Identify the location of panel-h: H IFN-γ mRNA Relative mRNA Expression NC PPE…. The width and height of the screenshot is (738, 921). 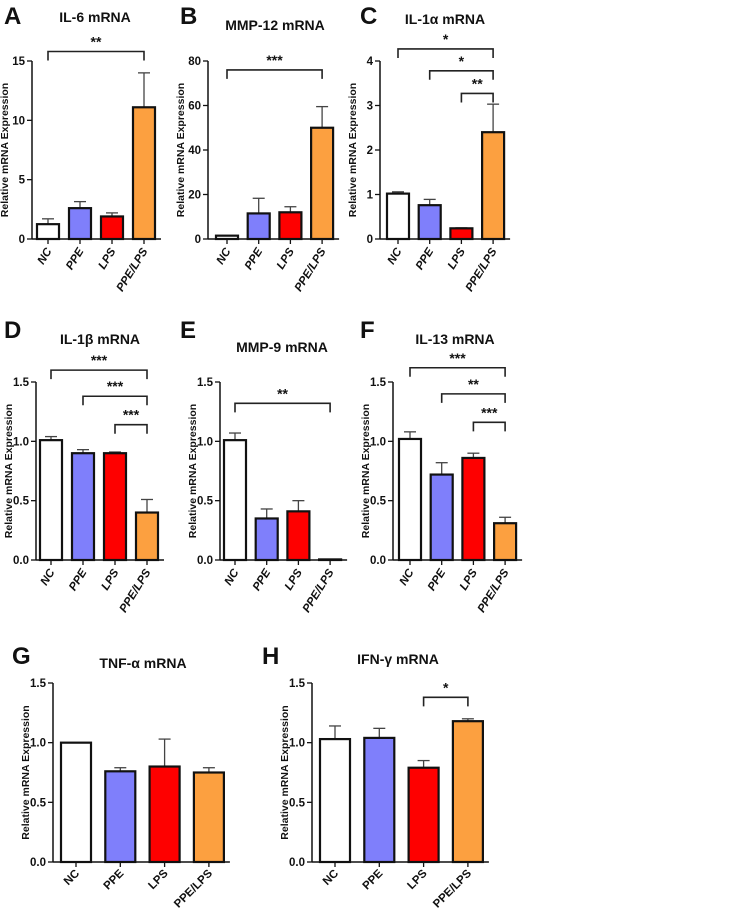
(375, 776).